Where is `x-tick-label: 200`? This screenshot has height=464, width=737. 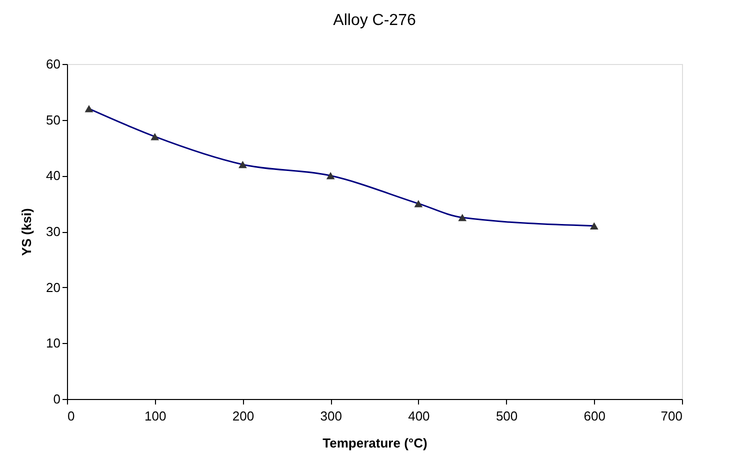
x-tick-label: 200 is located at coordinates (243, 416).